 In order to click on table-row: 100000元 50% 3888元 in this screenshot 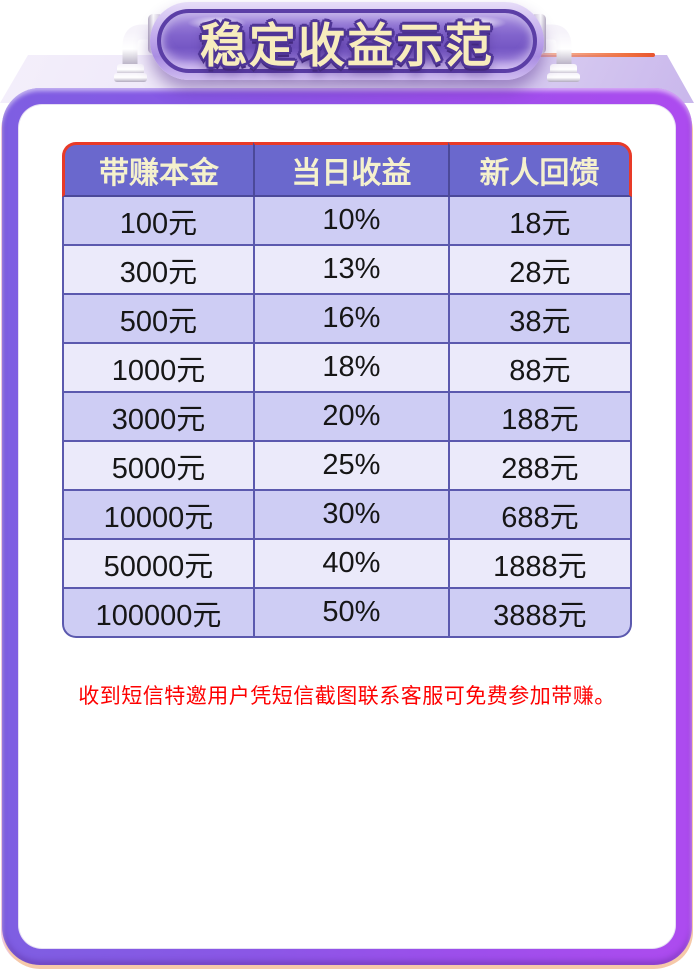, I will do `click(347, 613)`.